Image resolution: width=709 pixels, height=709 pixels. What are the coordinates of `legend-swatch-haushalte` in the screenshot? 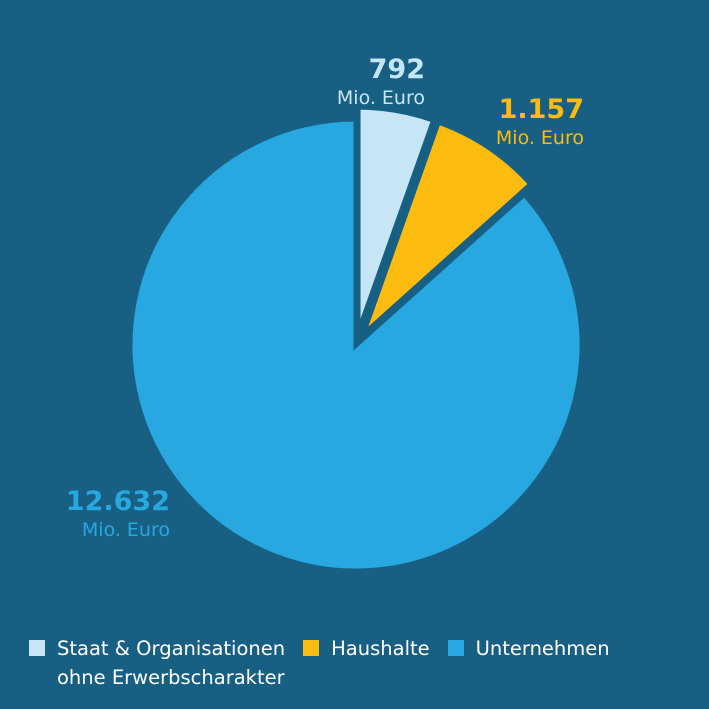 It's located at (311, 648).